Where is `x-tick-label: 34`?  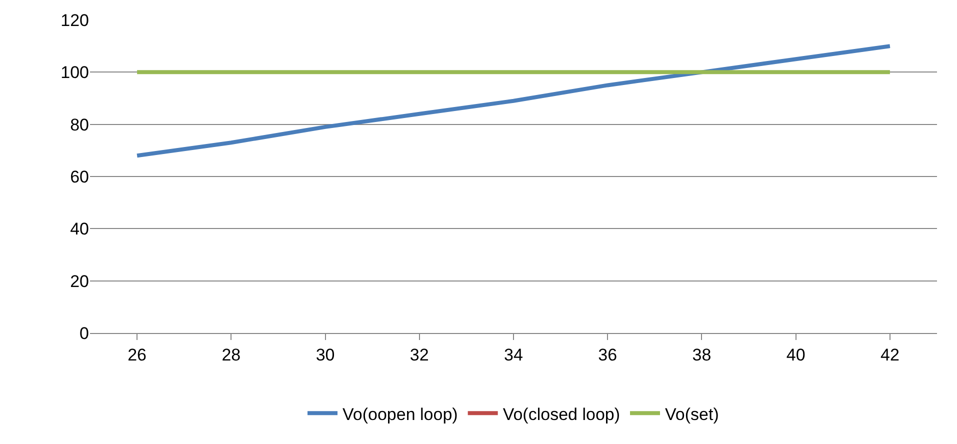 x-tick-label: 34 is located at coordinates (513, 354).